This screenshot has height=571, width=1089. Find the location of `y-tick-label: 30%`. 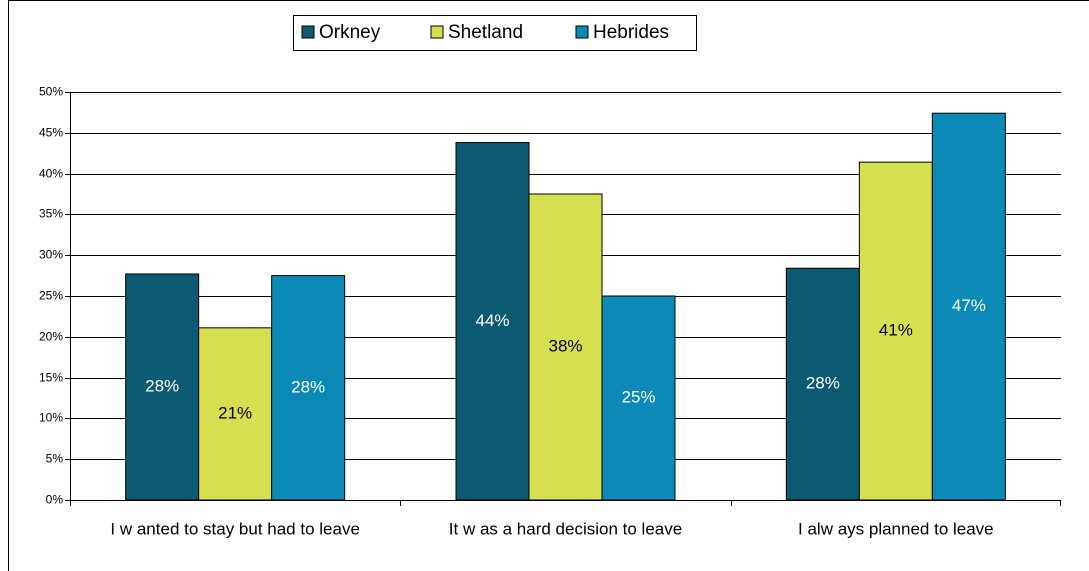

y-tick-label: 30% is located at coordinates (51, 255).